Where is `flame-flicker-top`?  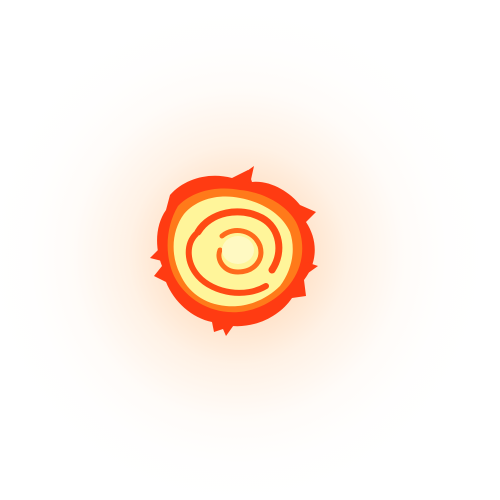 flame-flicker-top is located at coordinates (247, 175).